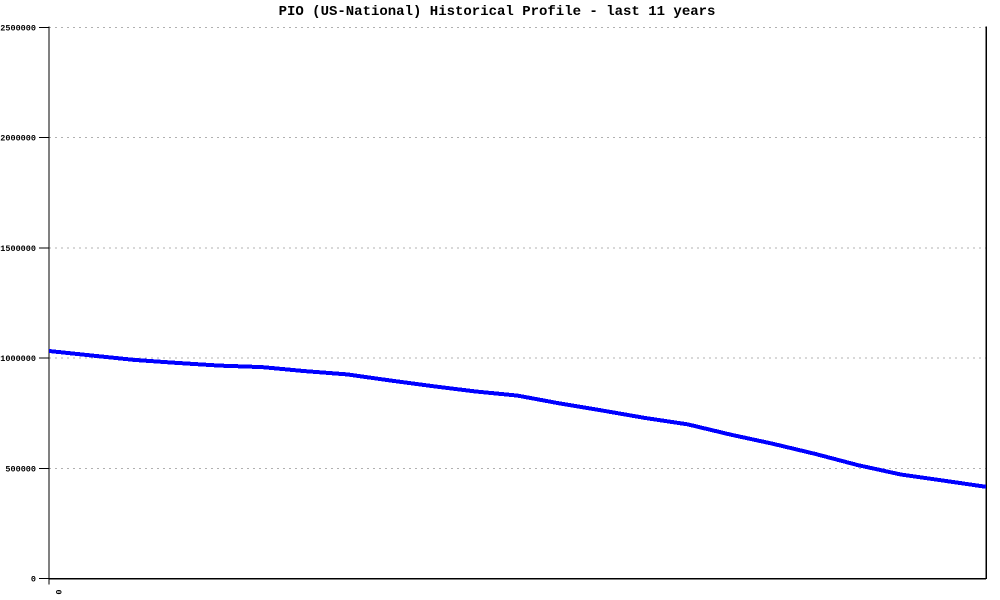 The height and width of the screenshot is (600, 1000). Describe the element at coordinates (58, 591) in the screenshot. I see `x-tick-label: 0` at that location.